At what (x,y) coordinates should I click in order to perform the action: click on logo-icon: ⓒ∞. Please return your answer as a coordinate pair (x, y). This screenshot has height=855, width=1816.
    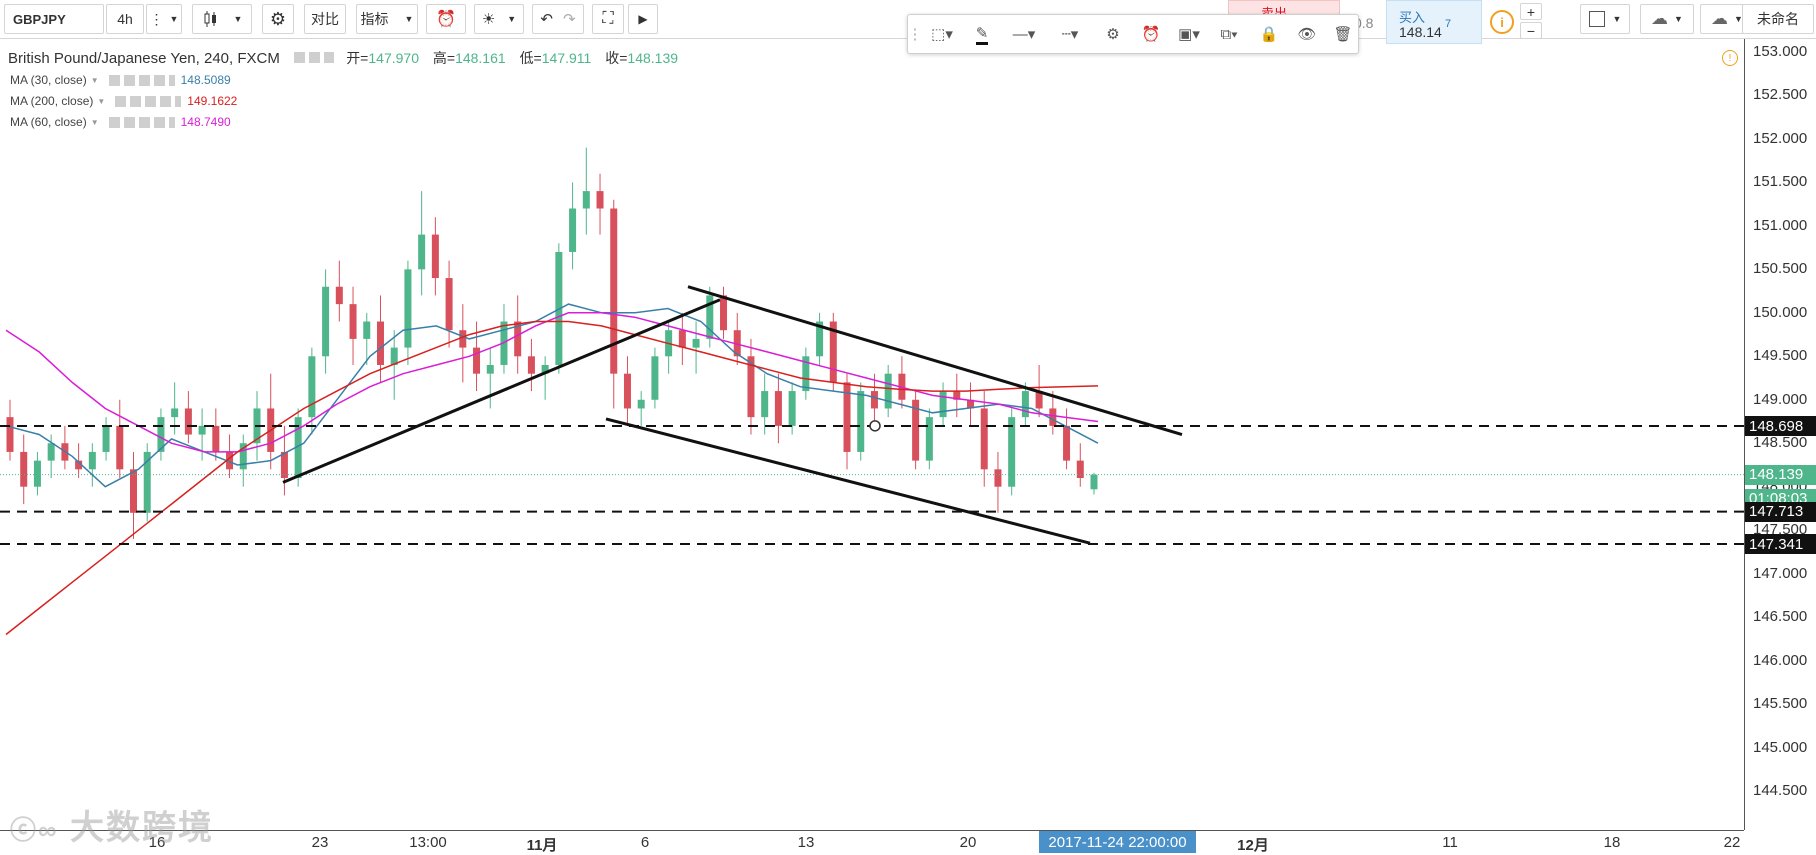
    Looking at the image, I should click on (34, 830).